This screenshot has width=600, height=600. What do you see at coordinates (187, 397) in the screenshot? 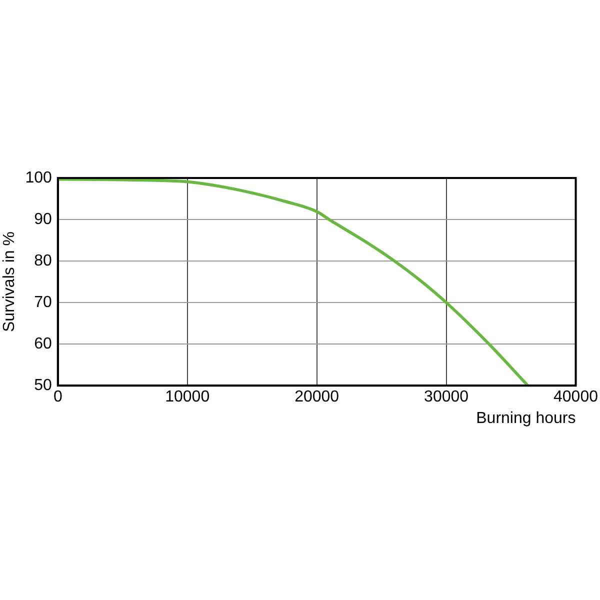
I see `x-tick-label: 10000` at bounding box center [187, 397].